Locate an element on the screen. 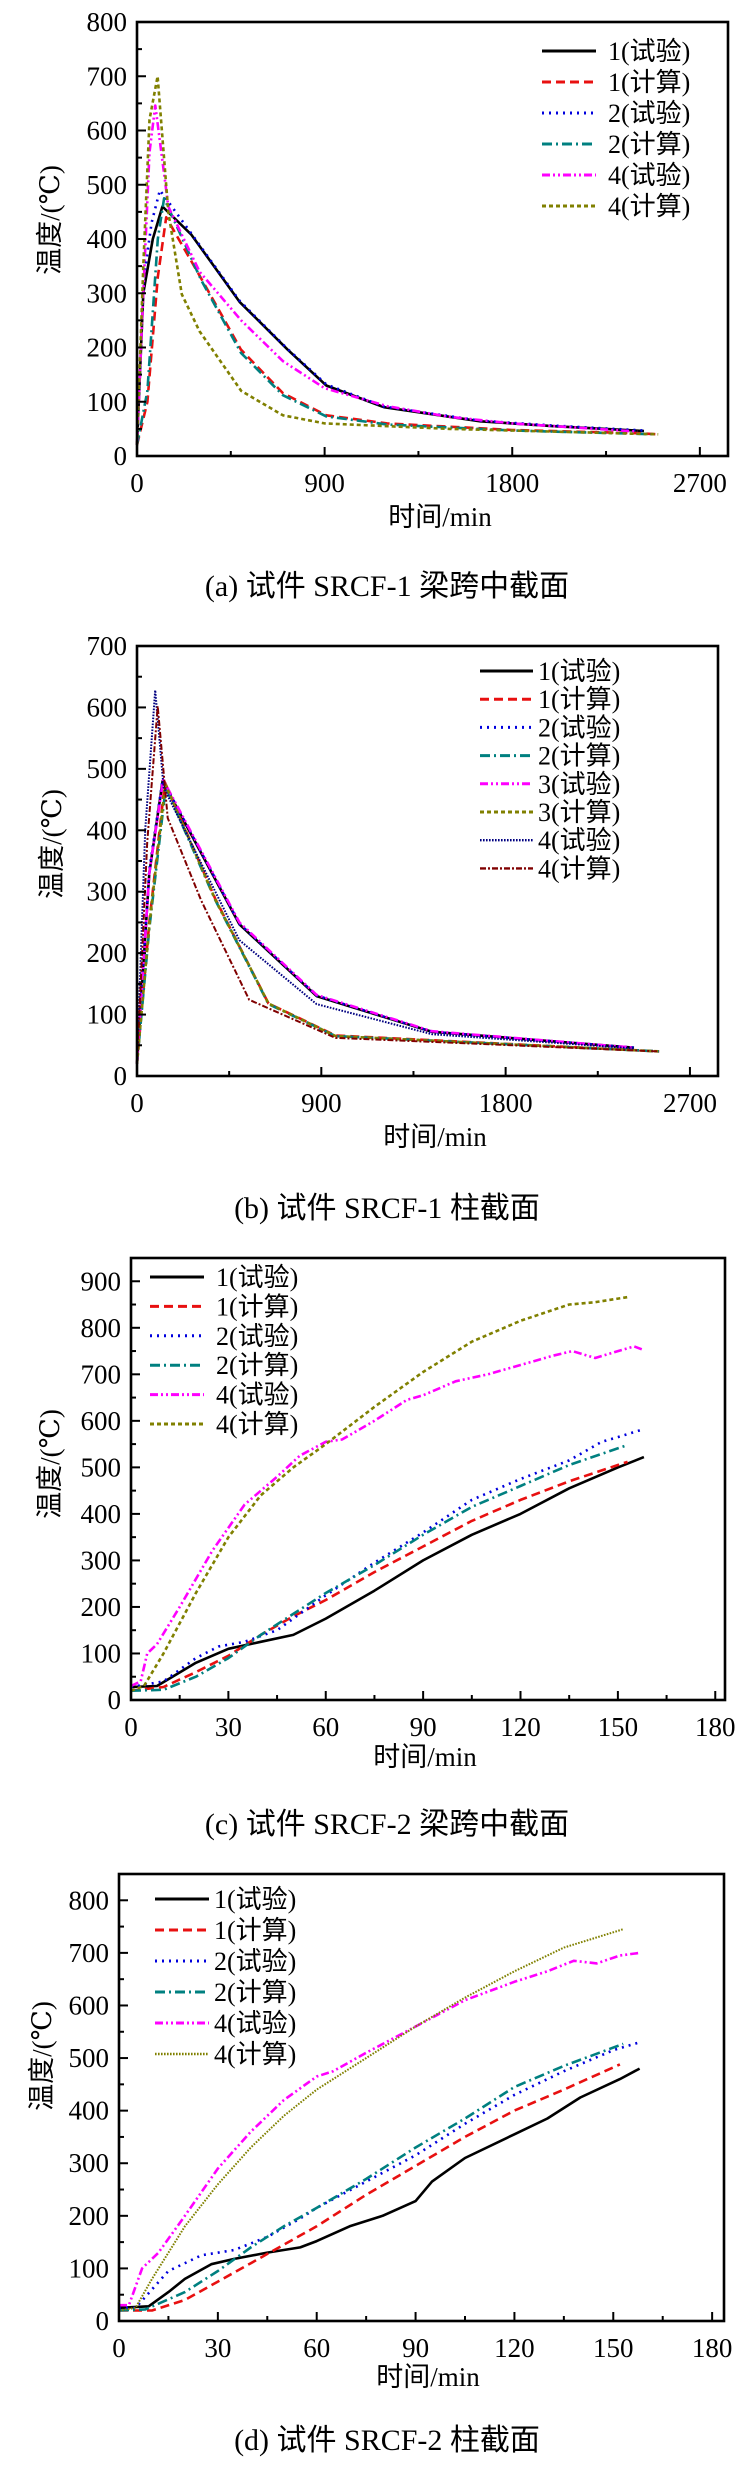 Image resolution: width=749 pixels, height=2468 pixels. panel-caption: (c) 试件 SRCF-2 梁跨中截面 is located at coordinates (387, 1824).